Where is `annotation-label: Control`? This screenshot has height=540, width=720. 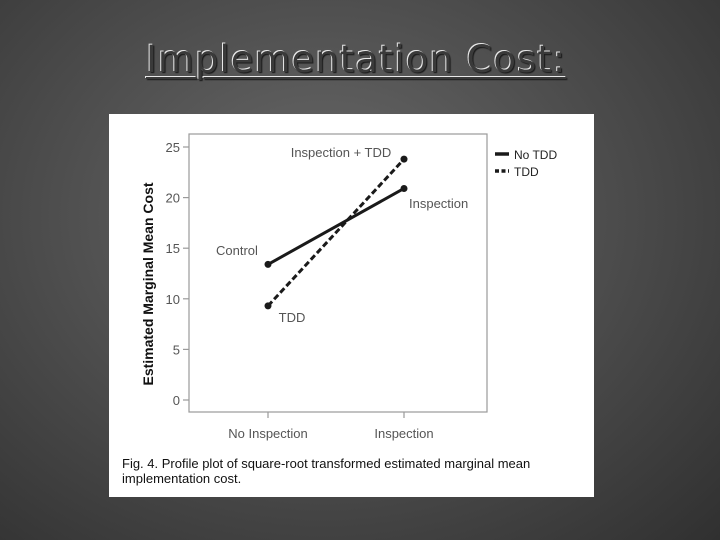
annotation-label: Control is located at coordinates (237, 250).